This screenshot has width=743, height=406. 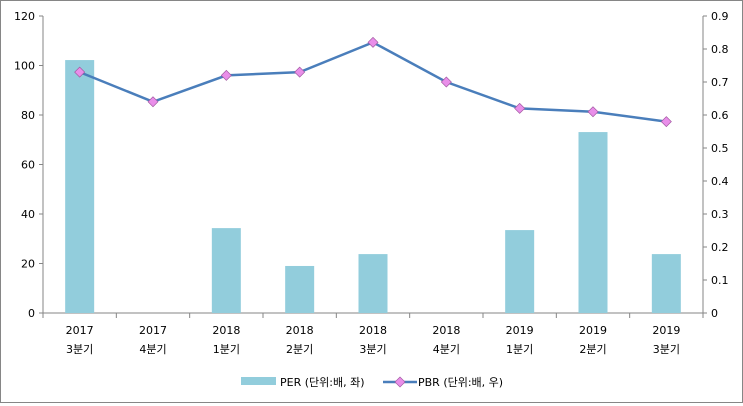 What do you see at coordinates (720, 280) in the screenshot?
I see `right-tick-label: 0.1` at bounding box center [720, 280].